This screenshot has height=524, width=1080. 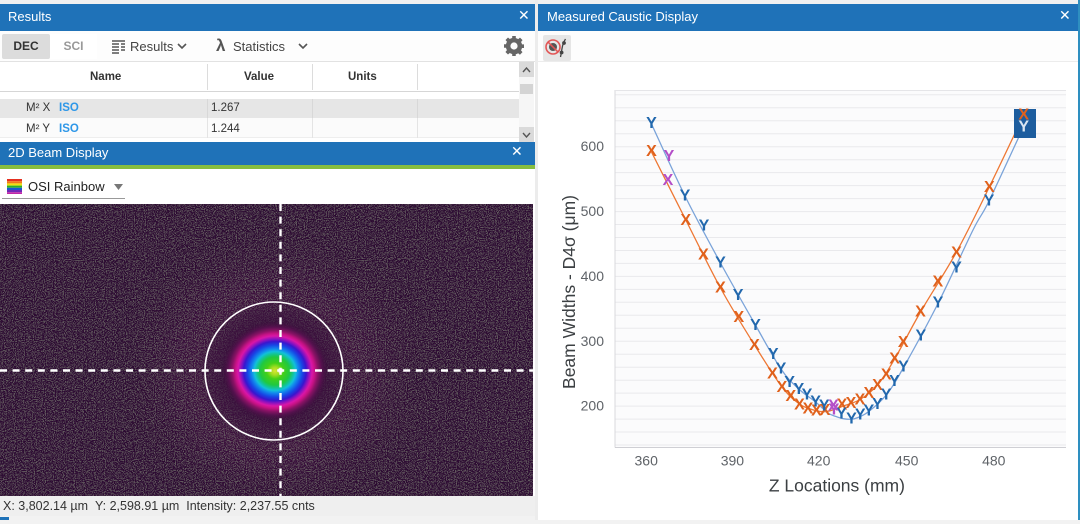 What do you see at coordinates (733, 461) in the screenshot?
I see `svg-text: 390` at bounding box center [733, 461].